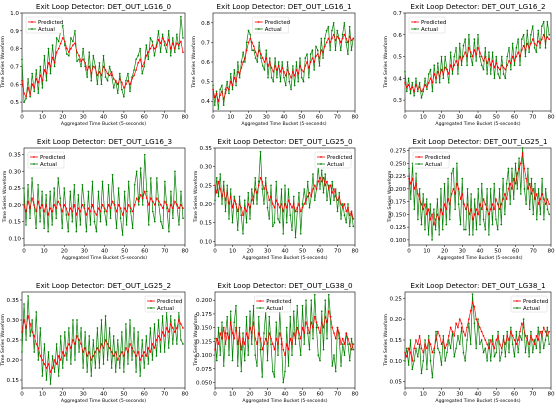 This screenshot has height=411, width=556. I want to click on legend-label: Predicted, so click(535, 302).